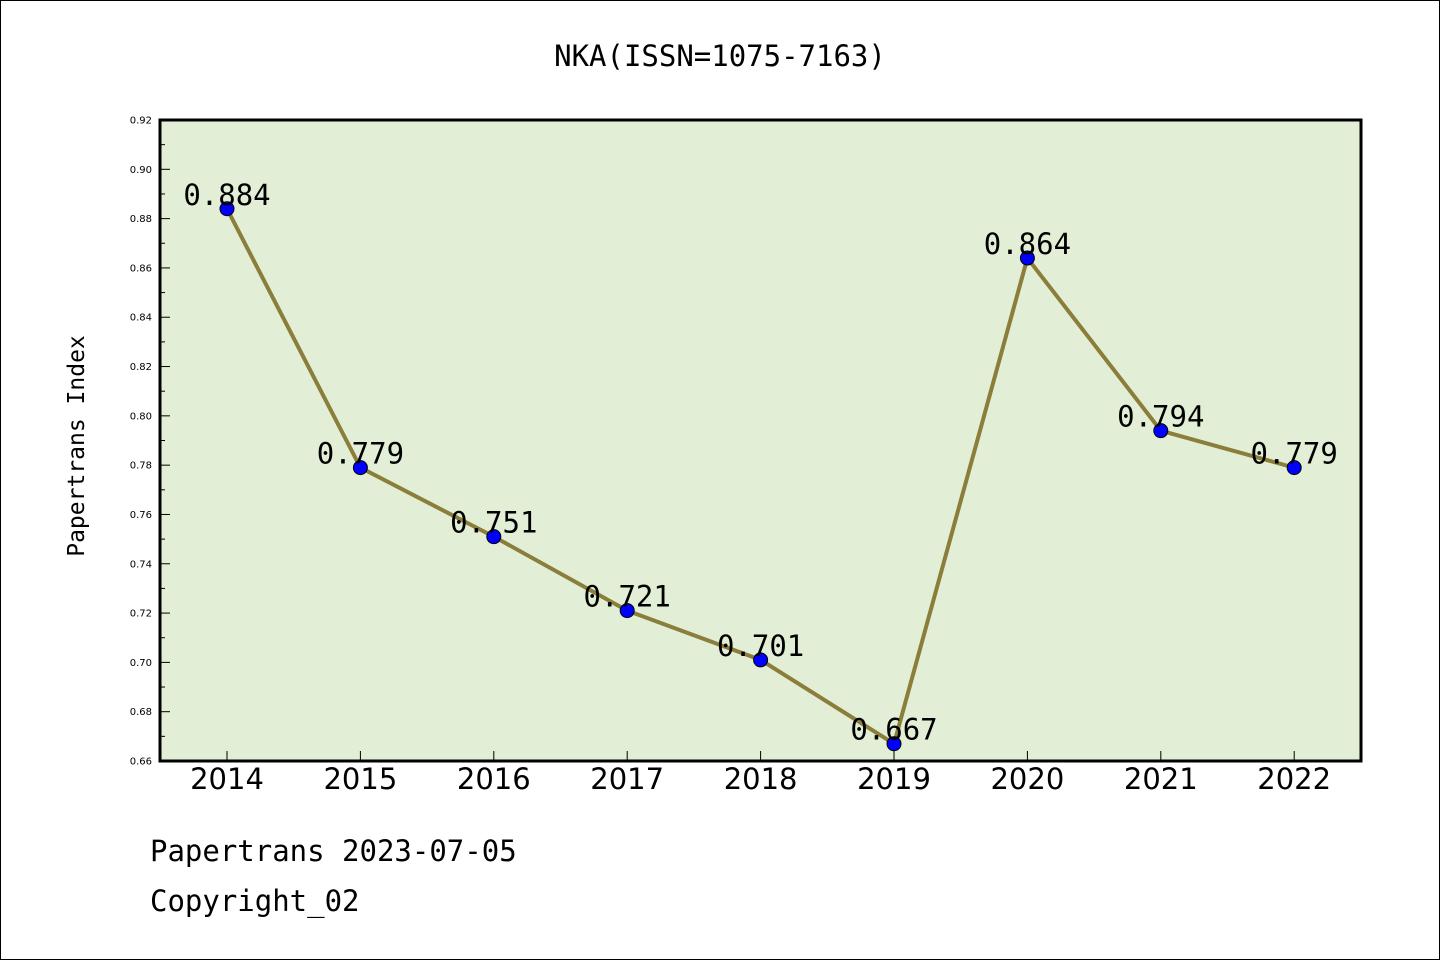 Image resolution: width=1440 pixels, height=960 pixels. What do you see at coordinates (141, 416) in the screenshot?
I see `y-tick-label: 0.80` at bounding box center [141, 416].